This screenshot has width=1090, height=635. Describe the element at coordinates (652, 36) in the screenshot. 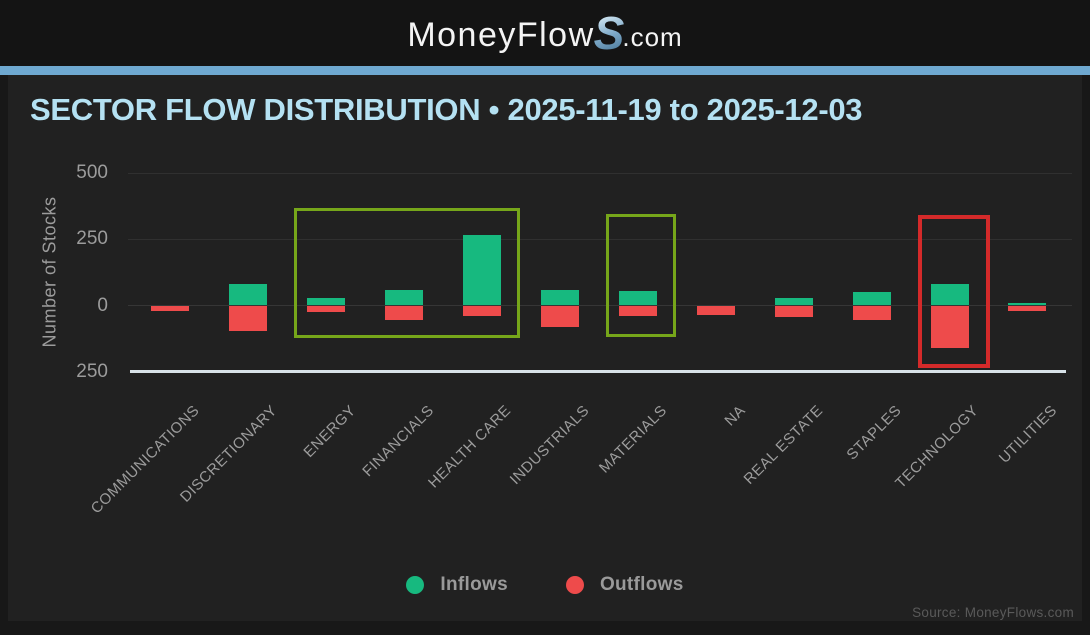

I see `logo-text-suffix: .com` at that location.